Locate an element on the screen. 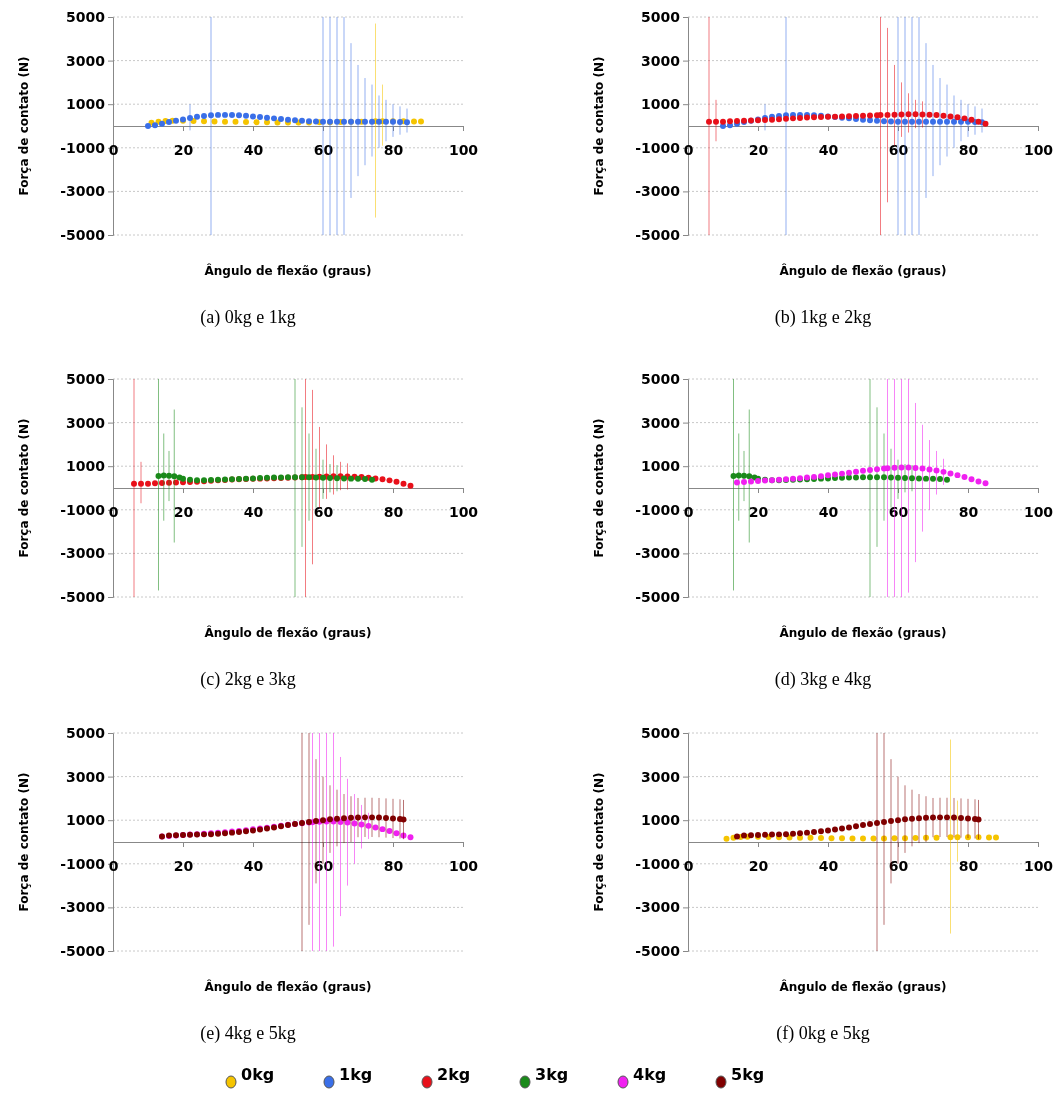 The image size is (1060, 1096). legend-label: 2kg is located at coordinates (454, 1074).